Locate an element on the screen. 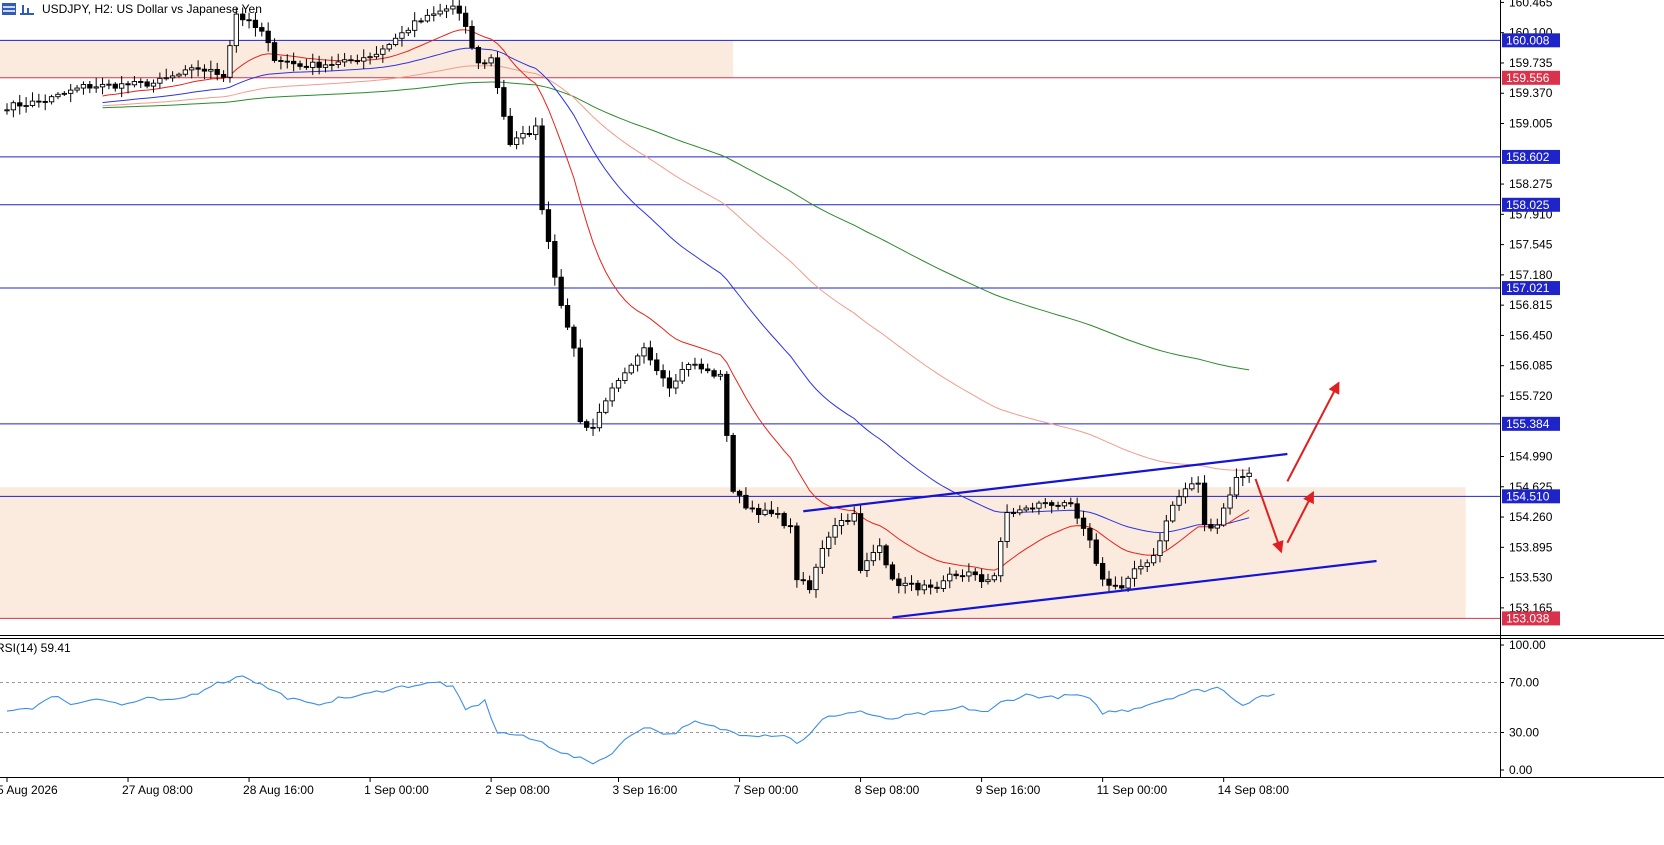  rsi-title: RSI(14) 59.41 is located at coordinates (35, 648).